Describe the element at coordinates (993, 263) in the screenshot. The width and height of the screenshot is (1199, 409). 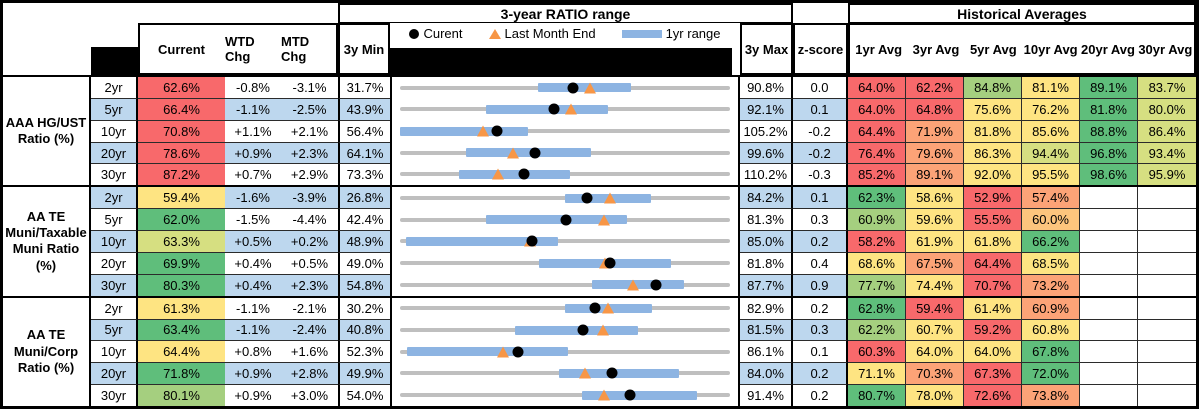
I see `avg-value: 64.4%` at that location.